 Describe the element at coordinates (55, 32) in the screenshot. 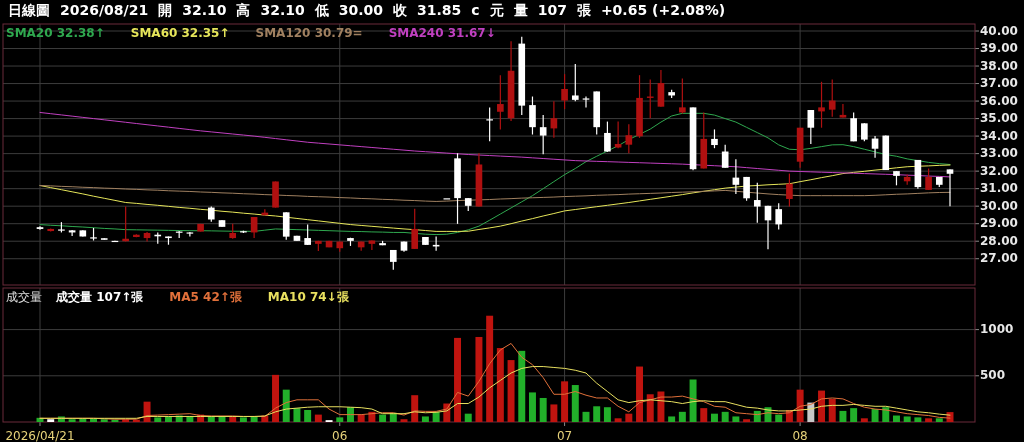

I see `legend: SMA20 32.38↑` at that location.